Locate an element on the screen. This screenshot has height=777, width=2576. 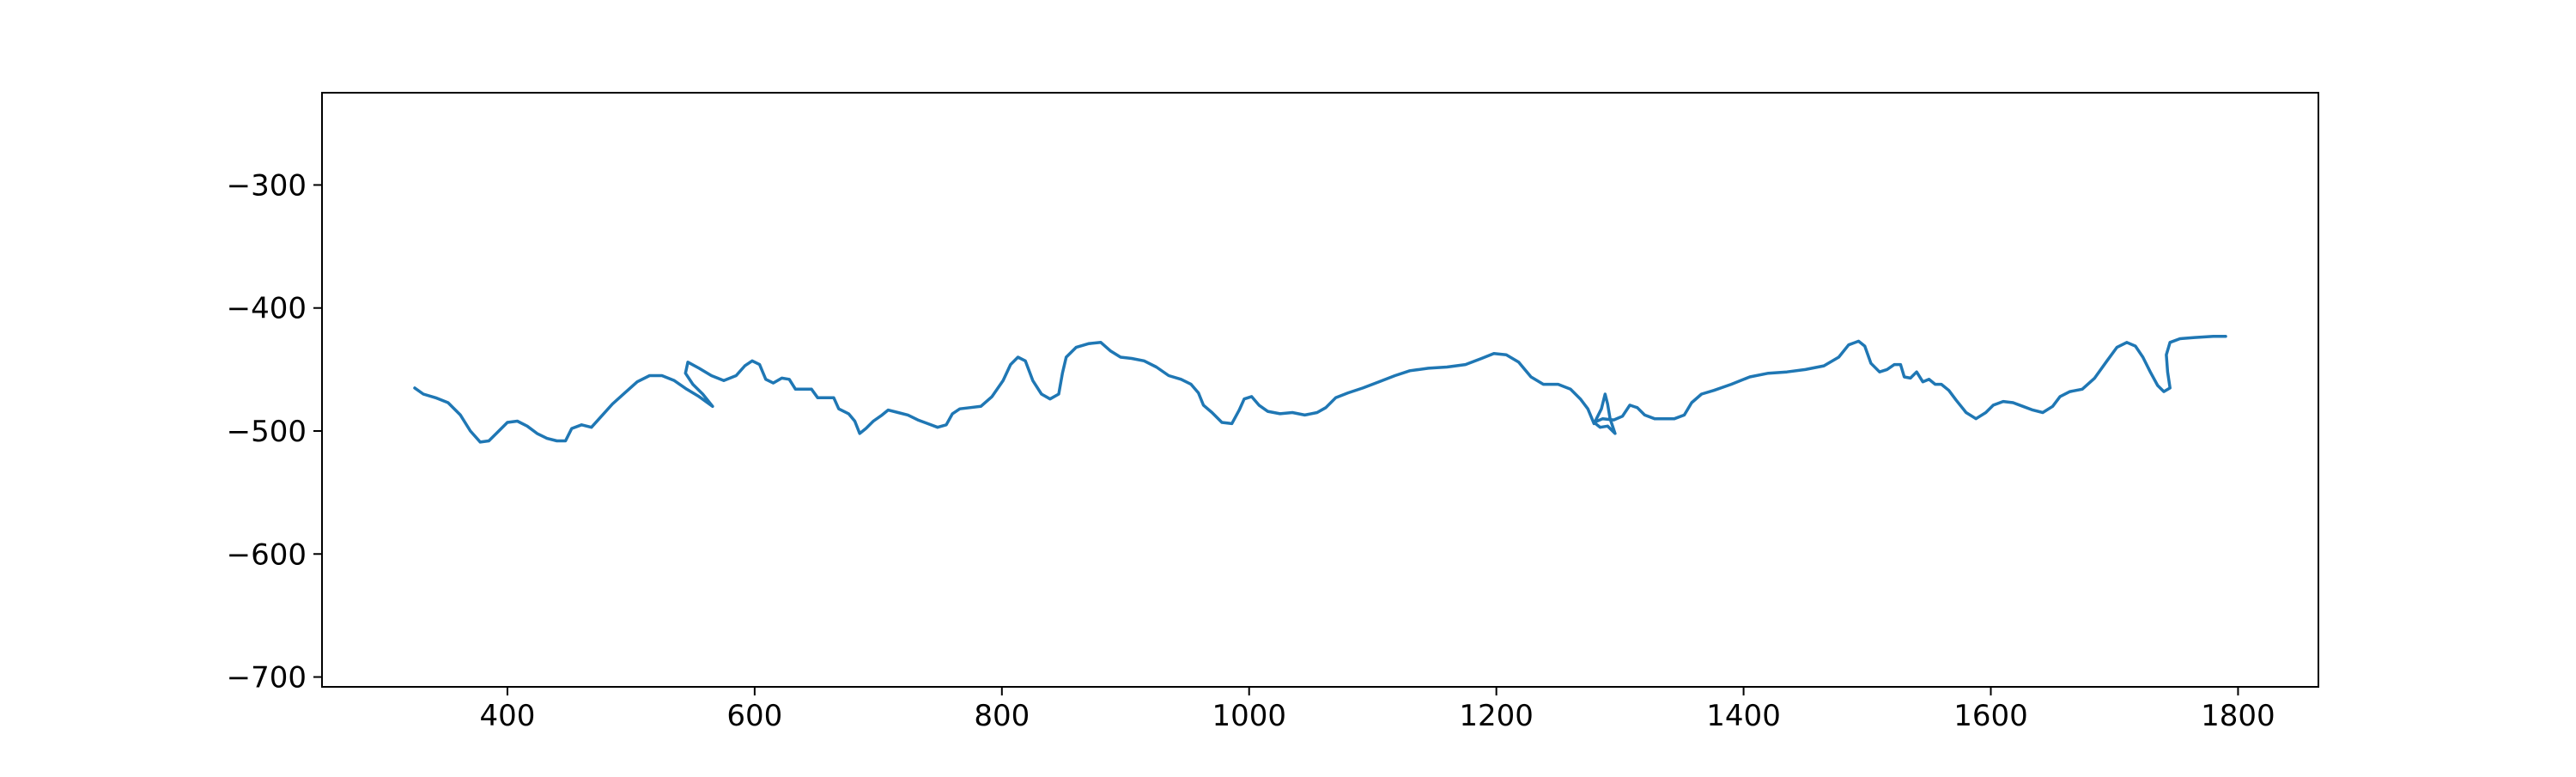
series-layer is located at coordinates (1320, 389).